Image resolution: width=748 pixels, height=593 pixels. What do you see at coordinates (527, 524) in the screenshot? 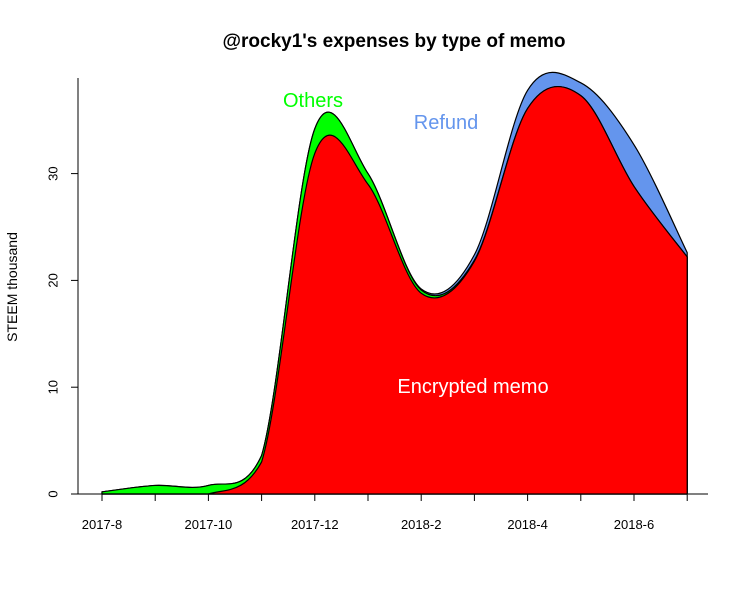
I see `x-tick-label: 2018-4` at bounding box center [527, 524].